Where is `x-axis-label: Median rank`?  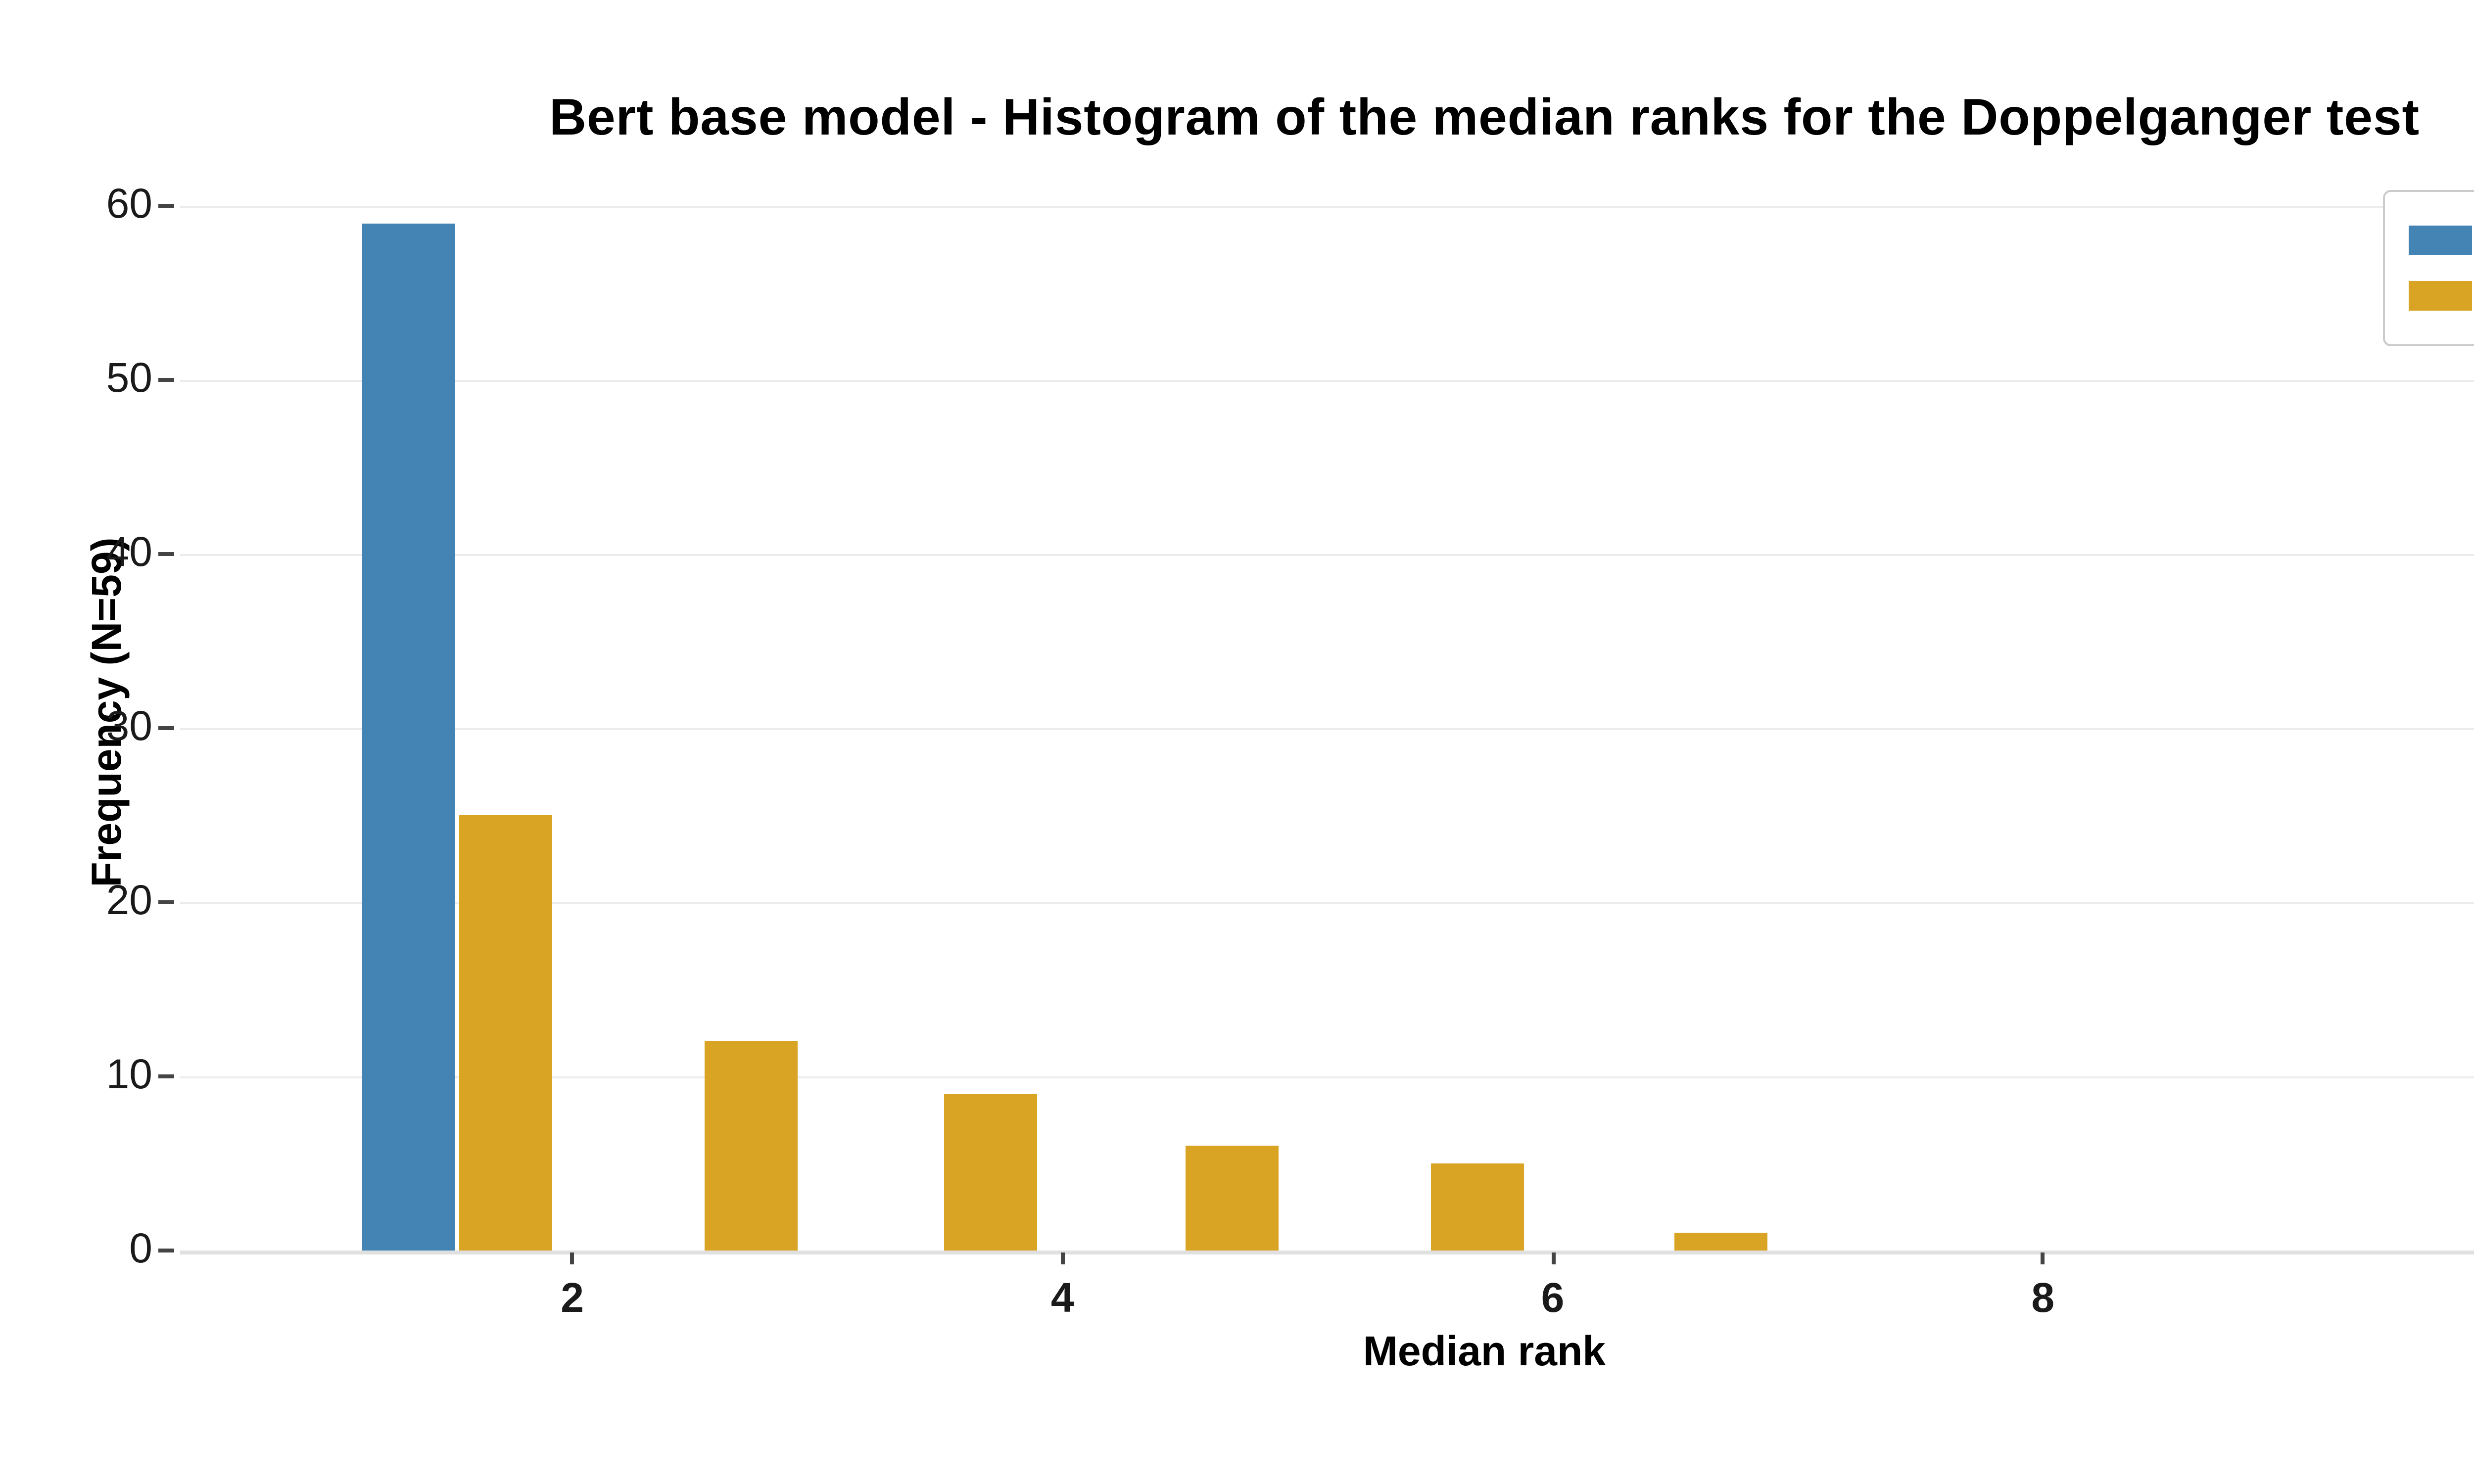
x-axis-label: Median rank is located at coordinates (1485, 1352).